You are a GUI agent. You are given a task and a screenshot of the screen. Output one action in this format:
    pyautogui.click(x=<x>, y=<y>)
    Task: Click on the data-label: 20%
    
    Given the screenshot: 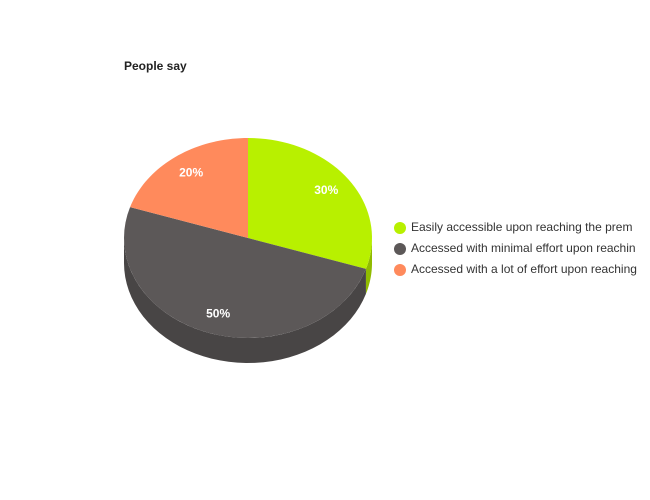 What is the action you would take?
    pyautogui.click(x=191, y=172)
    